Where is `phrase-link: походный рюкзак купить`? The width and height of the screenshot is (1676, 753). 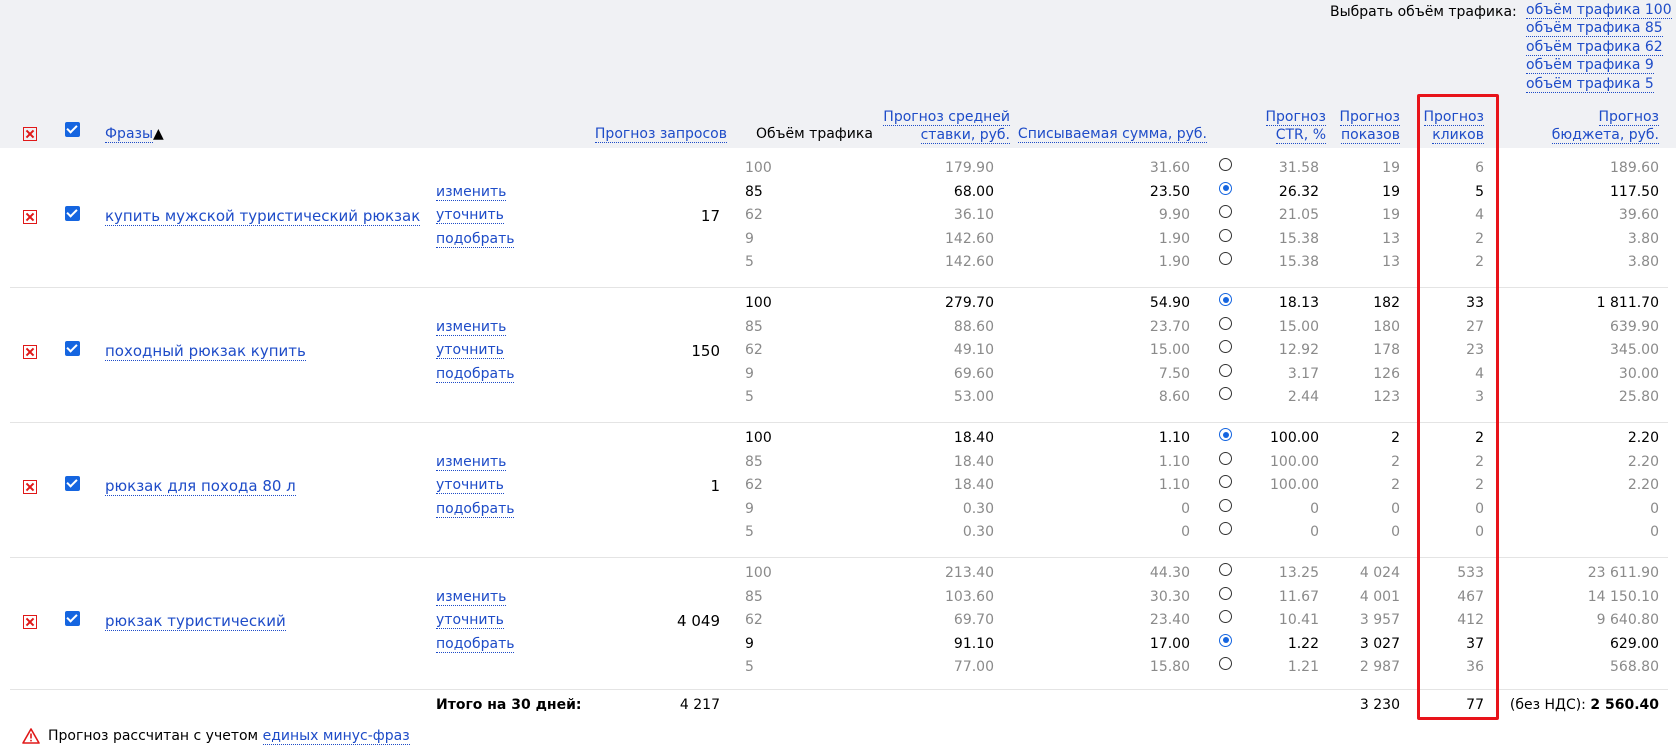
phrase-link: походный рюкзак купить is located at coordinates (205, 351).